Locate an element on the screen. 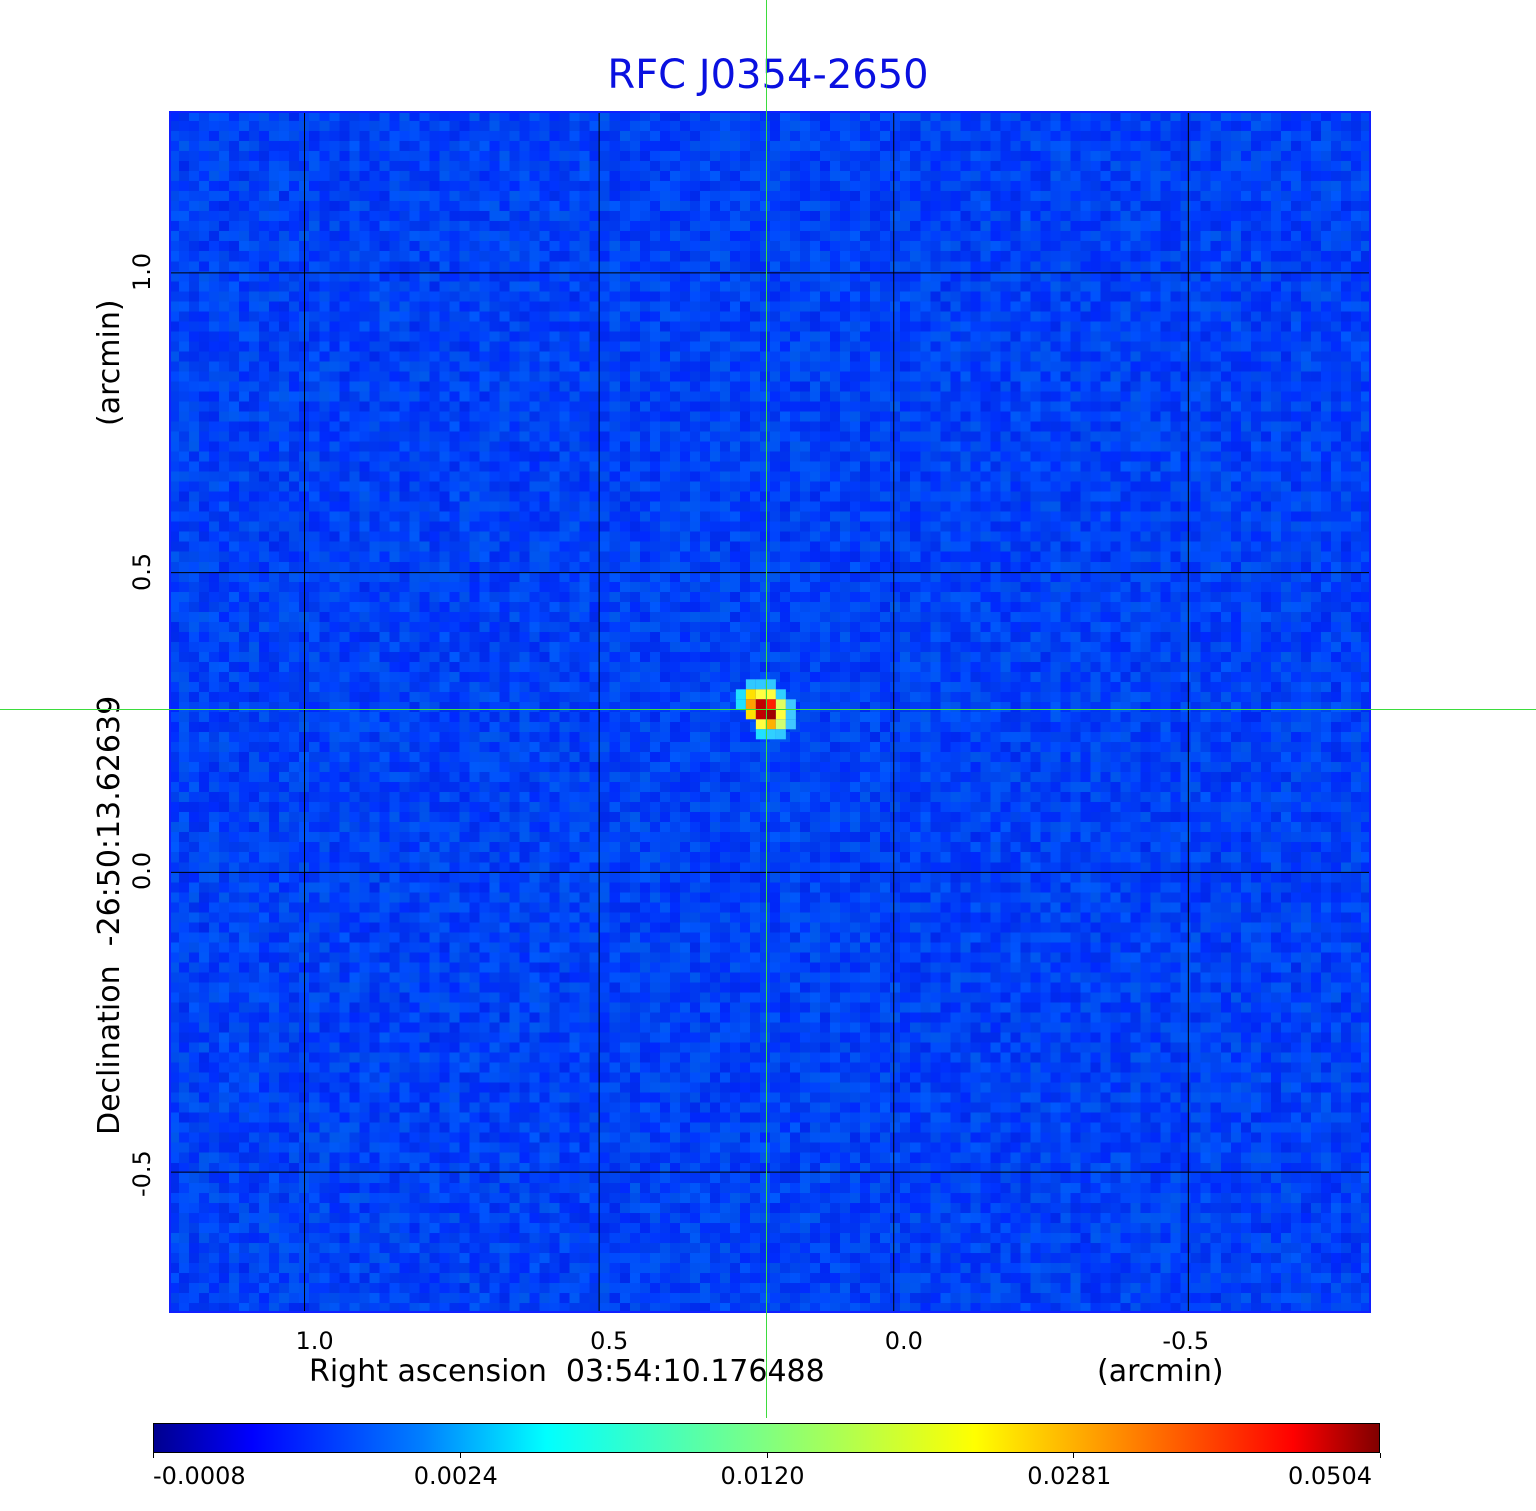 The width and height of the screenshot is (1536, 1511). x-axis-unit: (arcmin) is located at coordinates (1160, 1371).